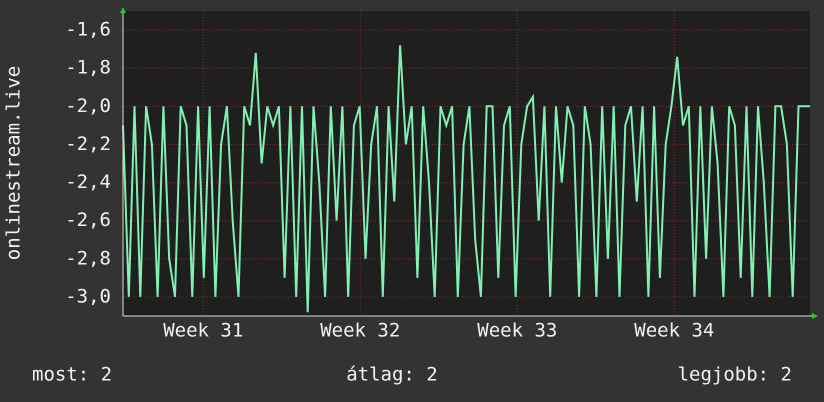 This screenshot has height=402, width=824. What do you see at coordinates (88, 258) in the screenshot?
I see `y-tick-label: -2,8` at bounding box center [88, 258].